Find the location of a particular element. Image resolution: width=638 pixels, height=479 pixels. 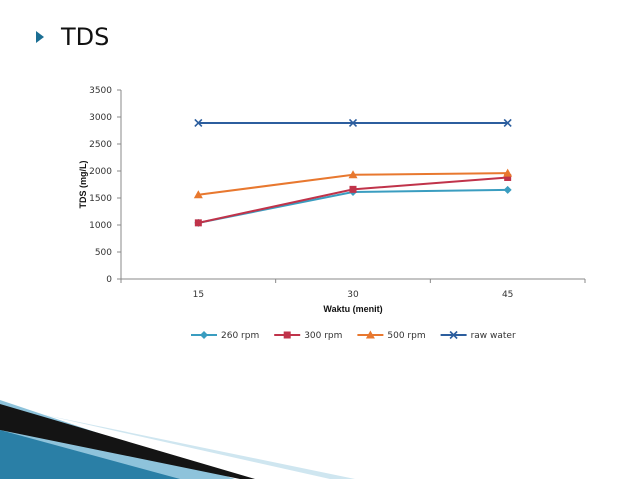

legend-label-260-rpm: 260 rpm is located at coordinates (240, 336).